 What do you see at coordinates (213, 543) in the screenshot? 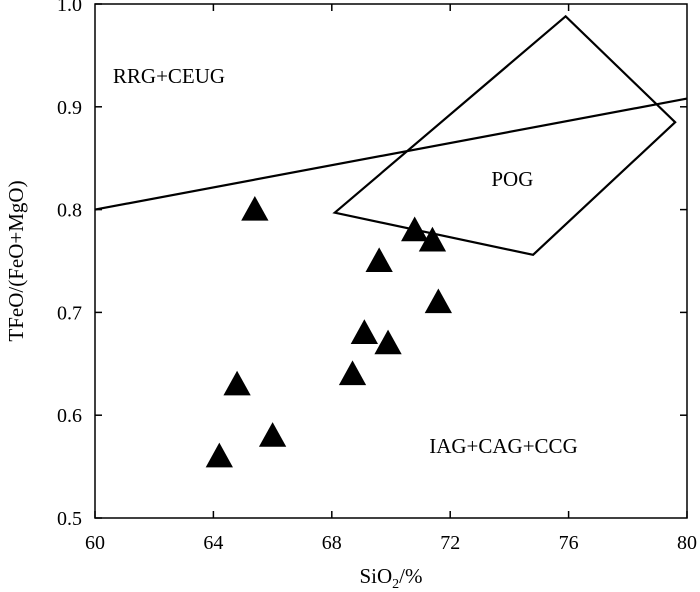
I see `x-tick-label: 64` at bounding box center [213, 543].